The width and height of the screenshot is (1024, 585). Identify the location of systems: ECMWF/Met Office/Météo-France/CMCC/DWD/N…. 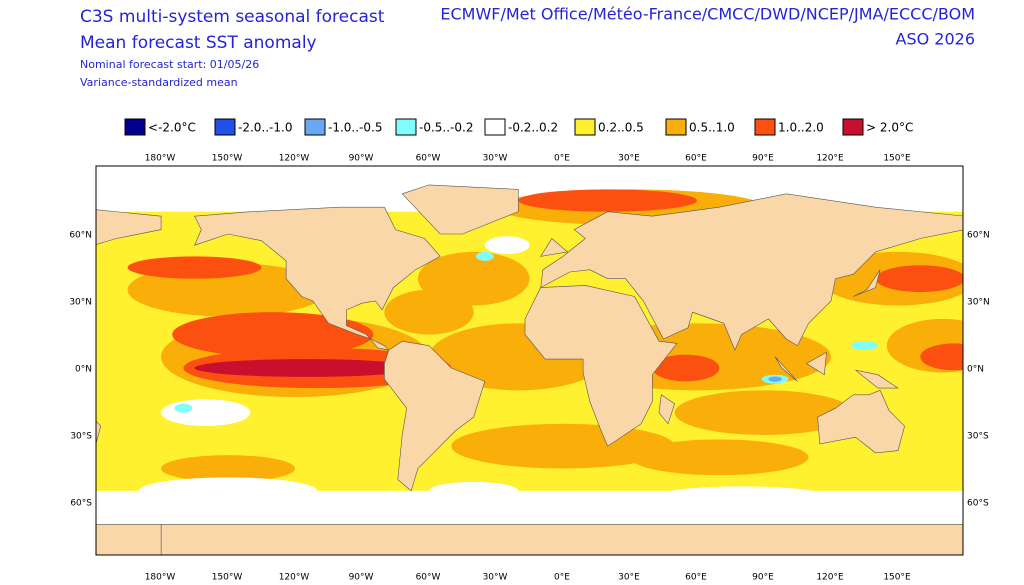
(707, 14).